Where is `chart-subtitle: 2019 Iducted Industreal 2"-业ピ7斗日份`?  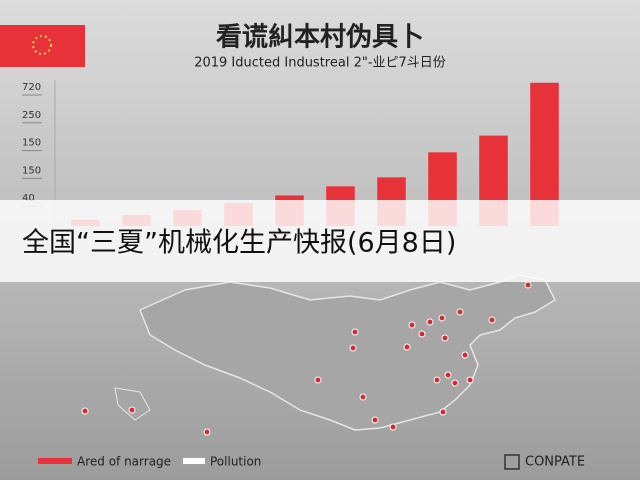
chart-subtitle: 2019 Iducted Industreal 2"-业ピ7斗日份 is located at coordinates (320, 63).